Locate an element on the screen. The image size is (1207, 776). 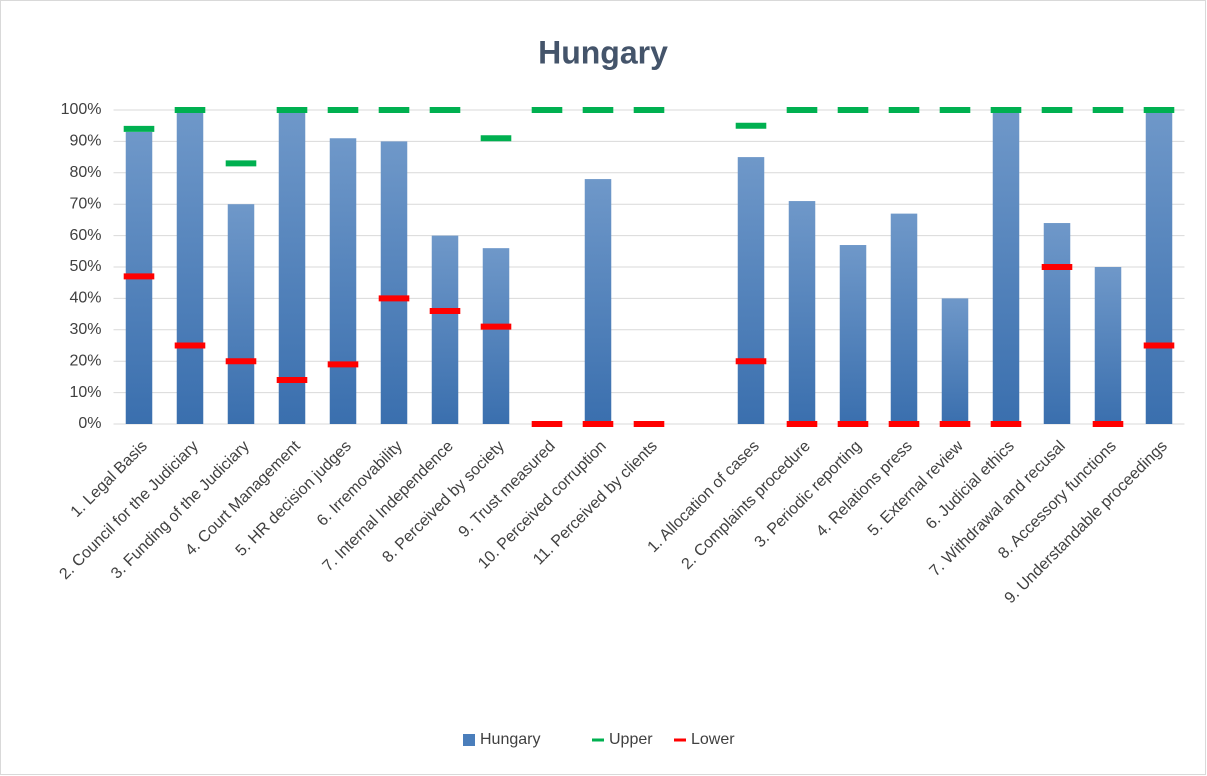
y-tick-label: 10% is located at coordinates (85, 392).